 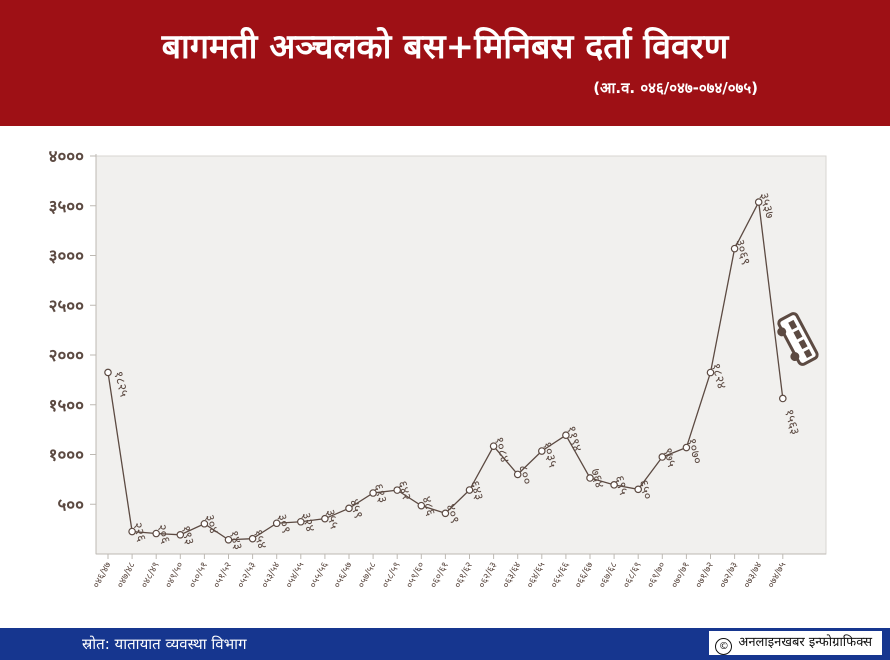 I want to click on data-label: ११९४, so click(x=574, y=438).